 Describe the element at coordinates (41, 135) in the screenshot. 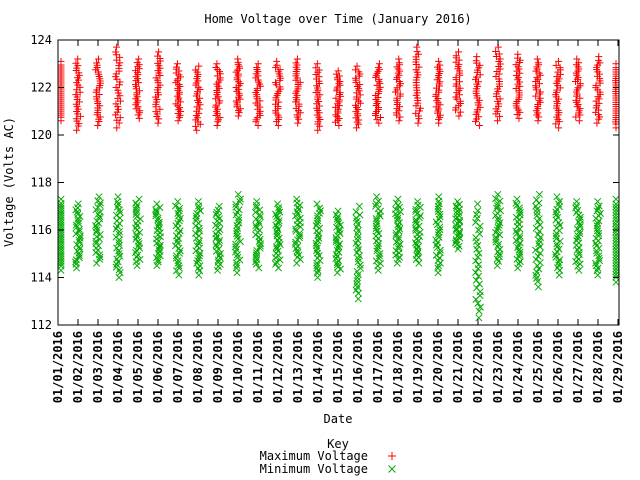

I see `y-tick-label: 120` at that location.